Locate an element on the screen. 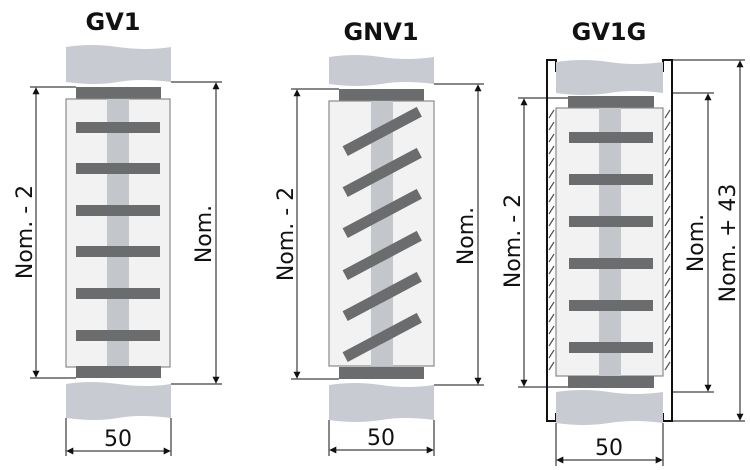 The width and height of the screenshot is (750, 470). left-hatch is located at coordinates (551, 240).